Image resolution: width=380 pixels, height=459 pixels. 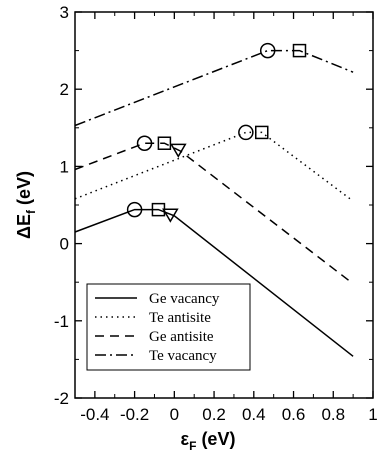 What do you see at coordinates (178, 150) in the screenshot?
I see `marker-triangle-s3` at bounding box center [178, 150].